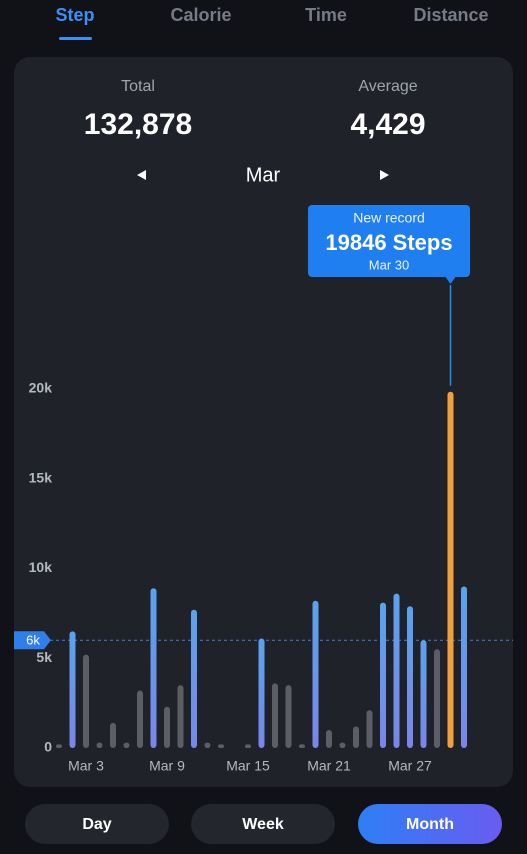  I want to click on goal-badge, so click(32, 640).